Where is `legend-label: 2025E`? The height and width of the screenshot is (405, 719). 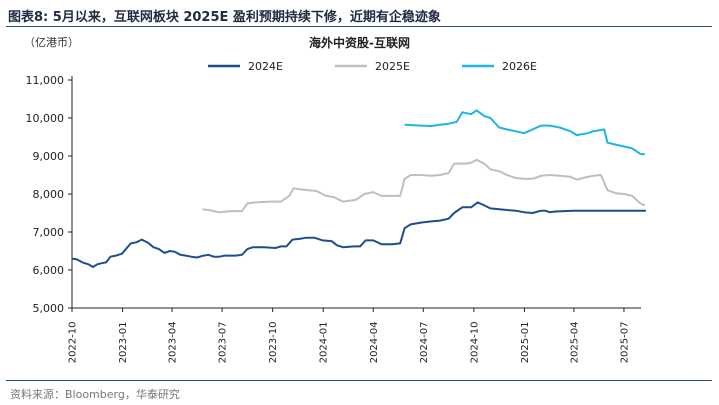 legend-label: 2025E is located at coordinates (392, 66).